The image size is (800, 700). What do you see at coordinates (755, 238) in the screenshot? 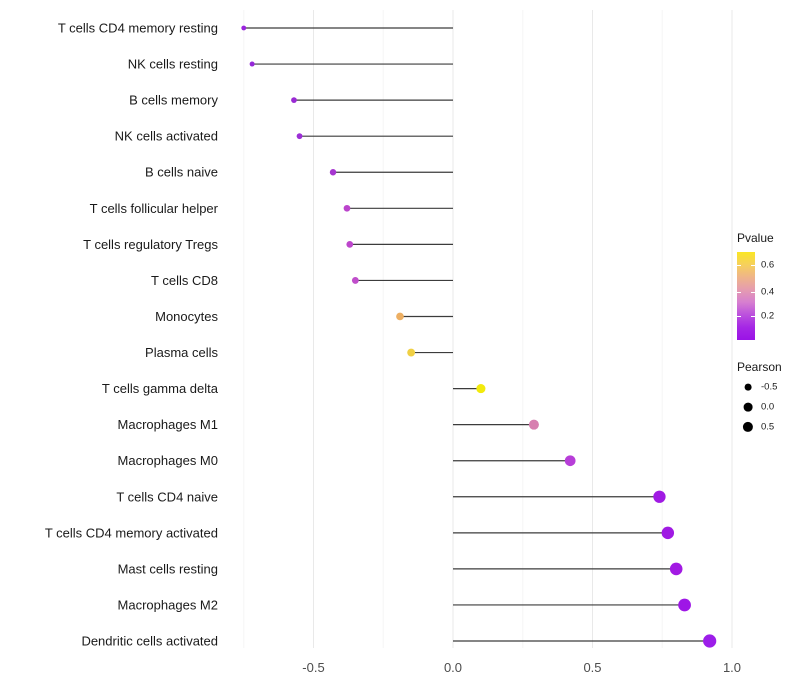
I see `pvalue-legend-title: Pvalue` at bounding box center [755, 238].